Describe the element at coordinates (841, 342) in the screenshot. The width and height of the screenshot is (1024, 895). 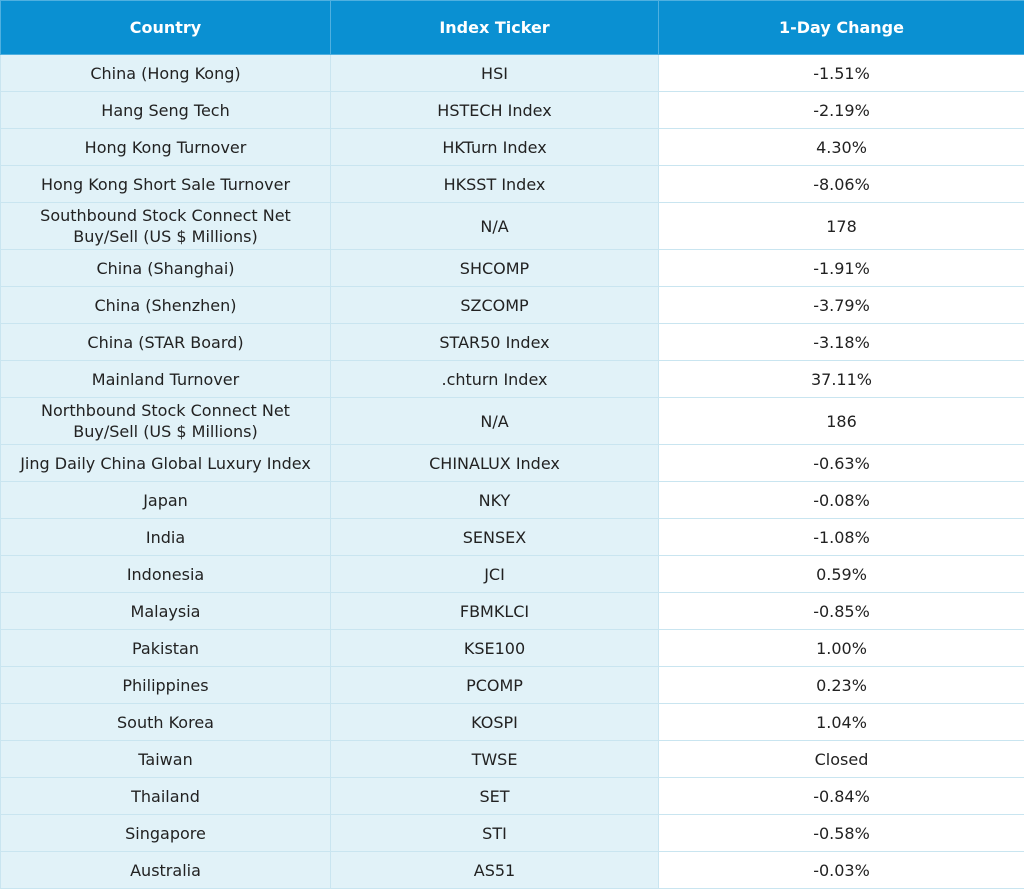
I see `table-cell: -3.18%` at that location.